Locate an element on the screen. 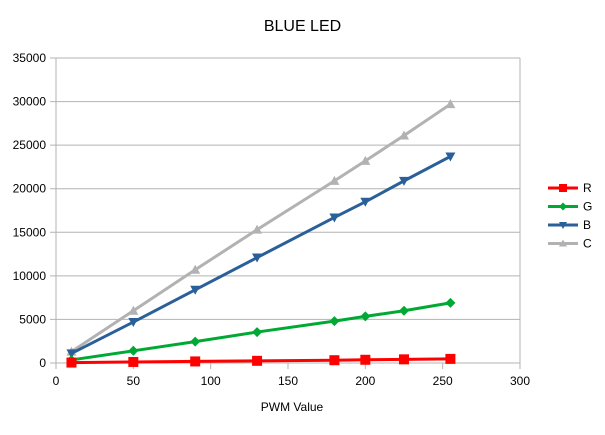 The height and width of the screenshot is (435, 605). series-R is located at coordinates (261, 360).